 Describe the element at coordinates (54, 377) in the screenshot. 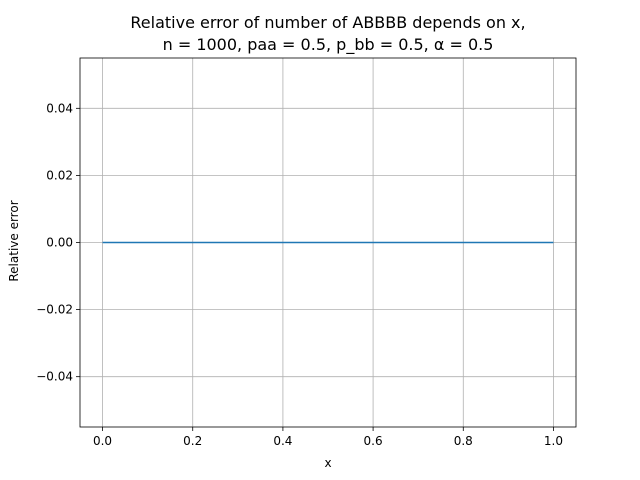

I see `y-tick-label-4: −0.04` at that location.